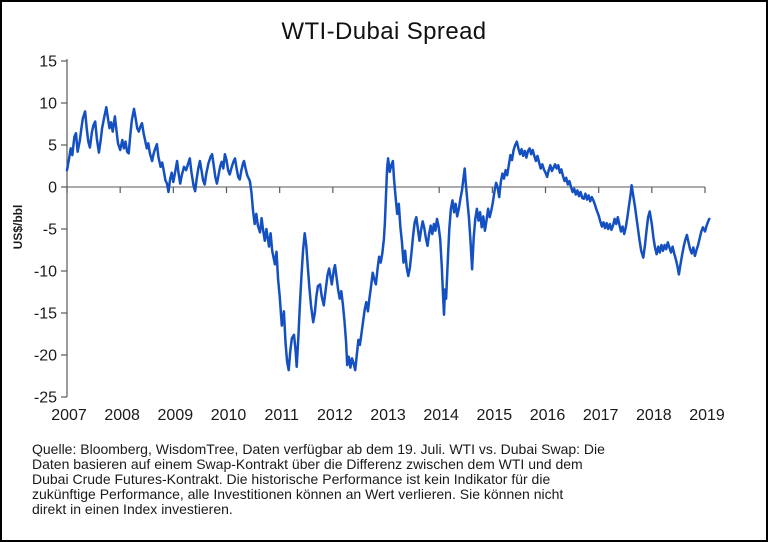  I want to click on y-tick-label: 10, so click(48, 104).